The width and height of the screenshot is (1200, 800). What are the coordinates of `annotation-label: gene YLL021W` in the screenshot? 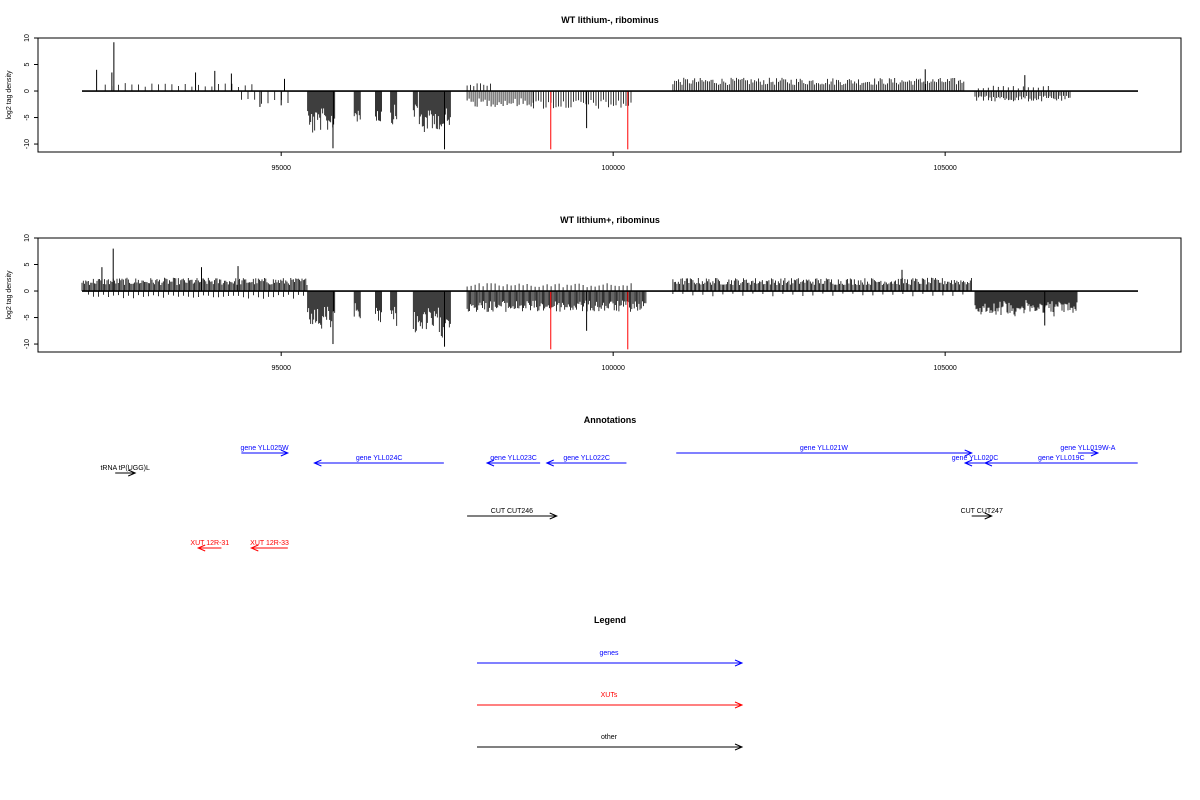 It's located at (824, 448).